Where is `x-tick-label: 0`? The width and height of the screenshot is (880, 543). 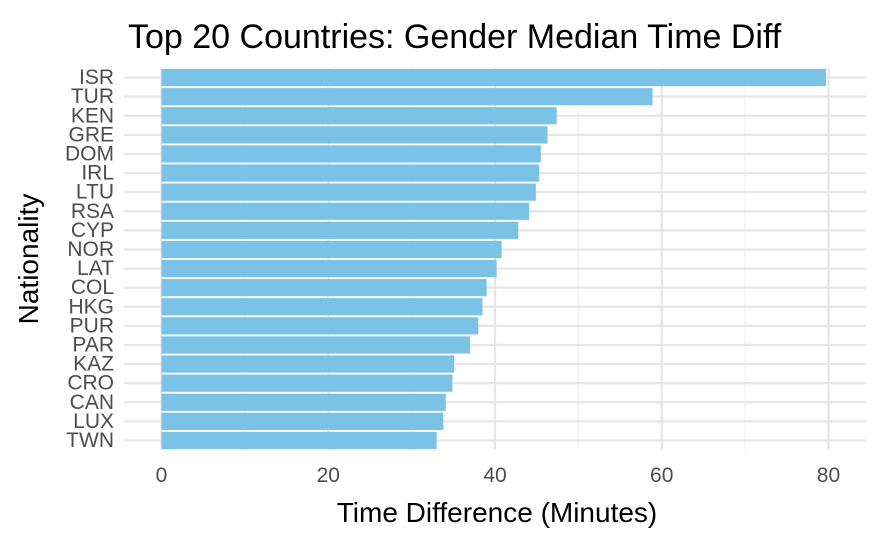 x-tick-label: 0 is located at coordinates (162, 475).